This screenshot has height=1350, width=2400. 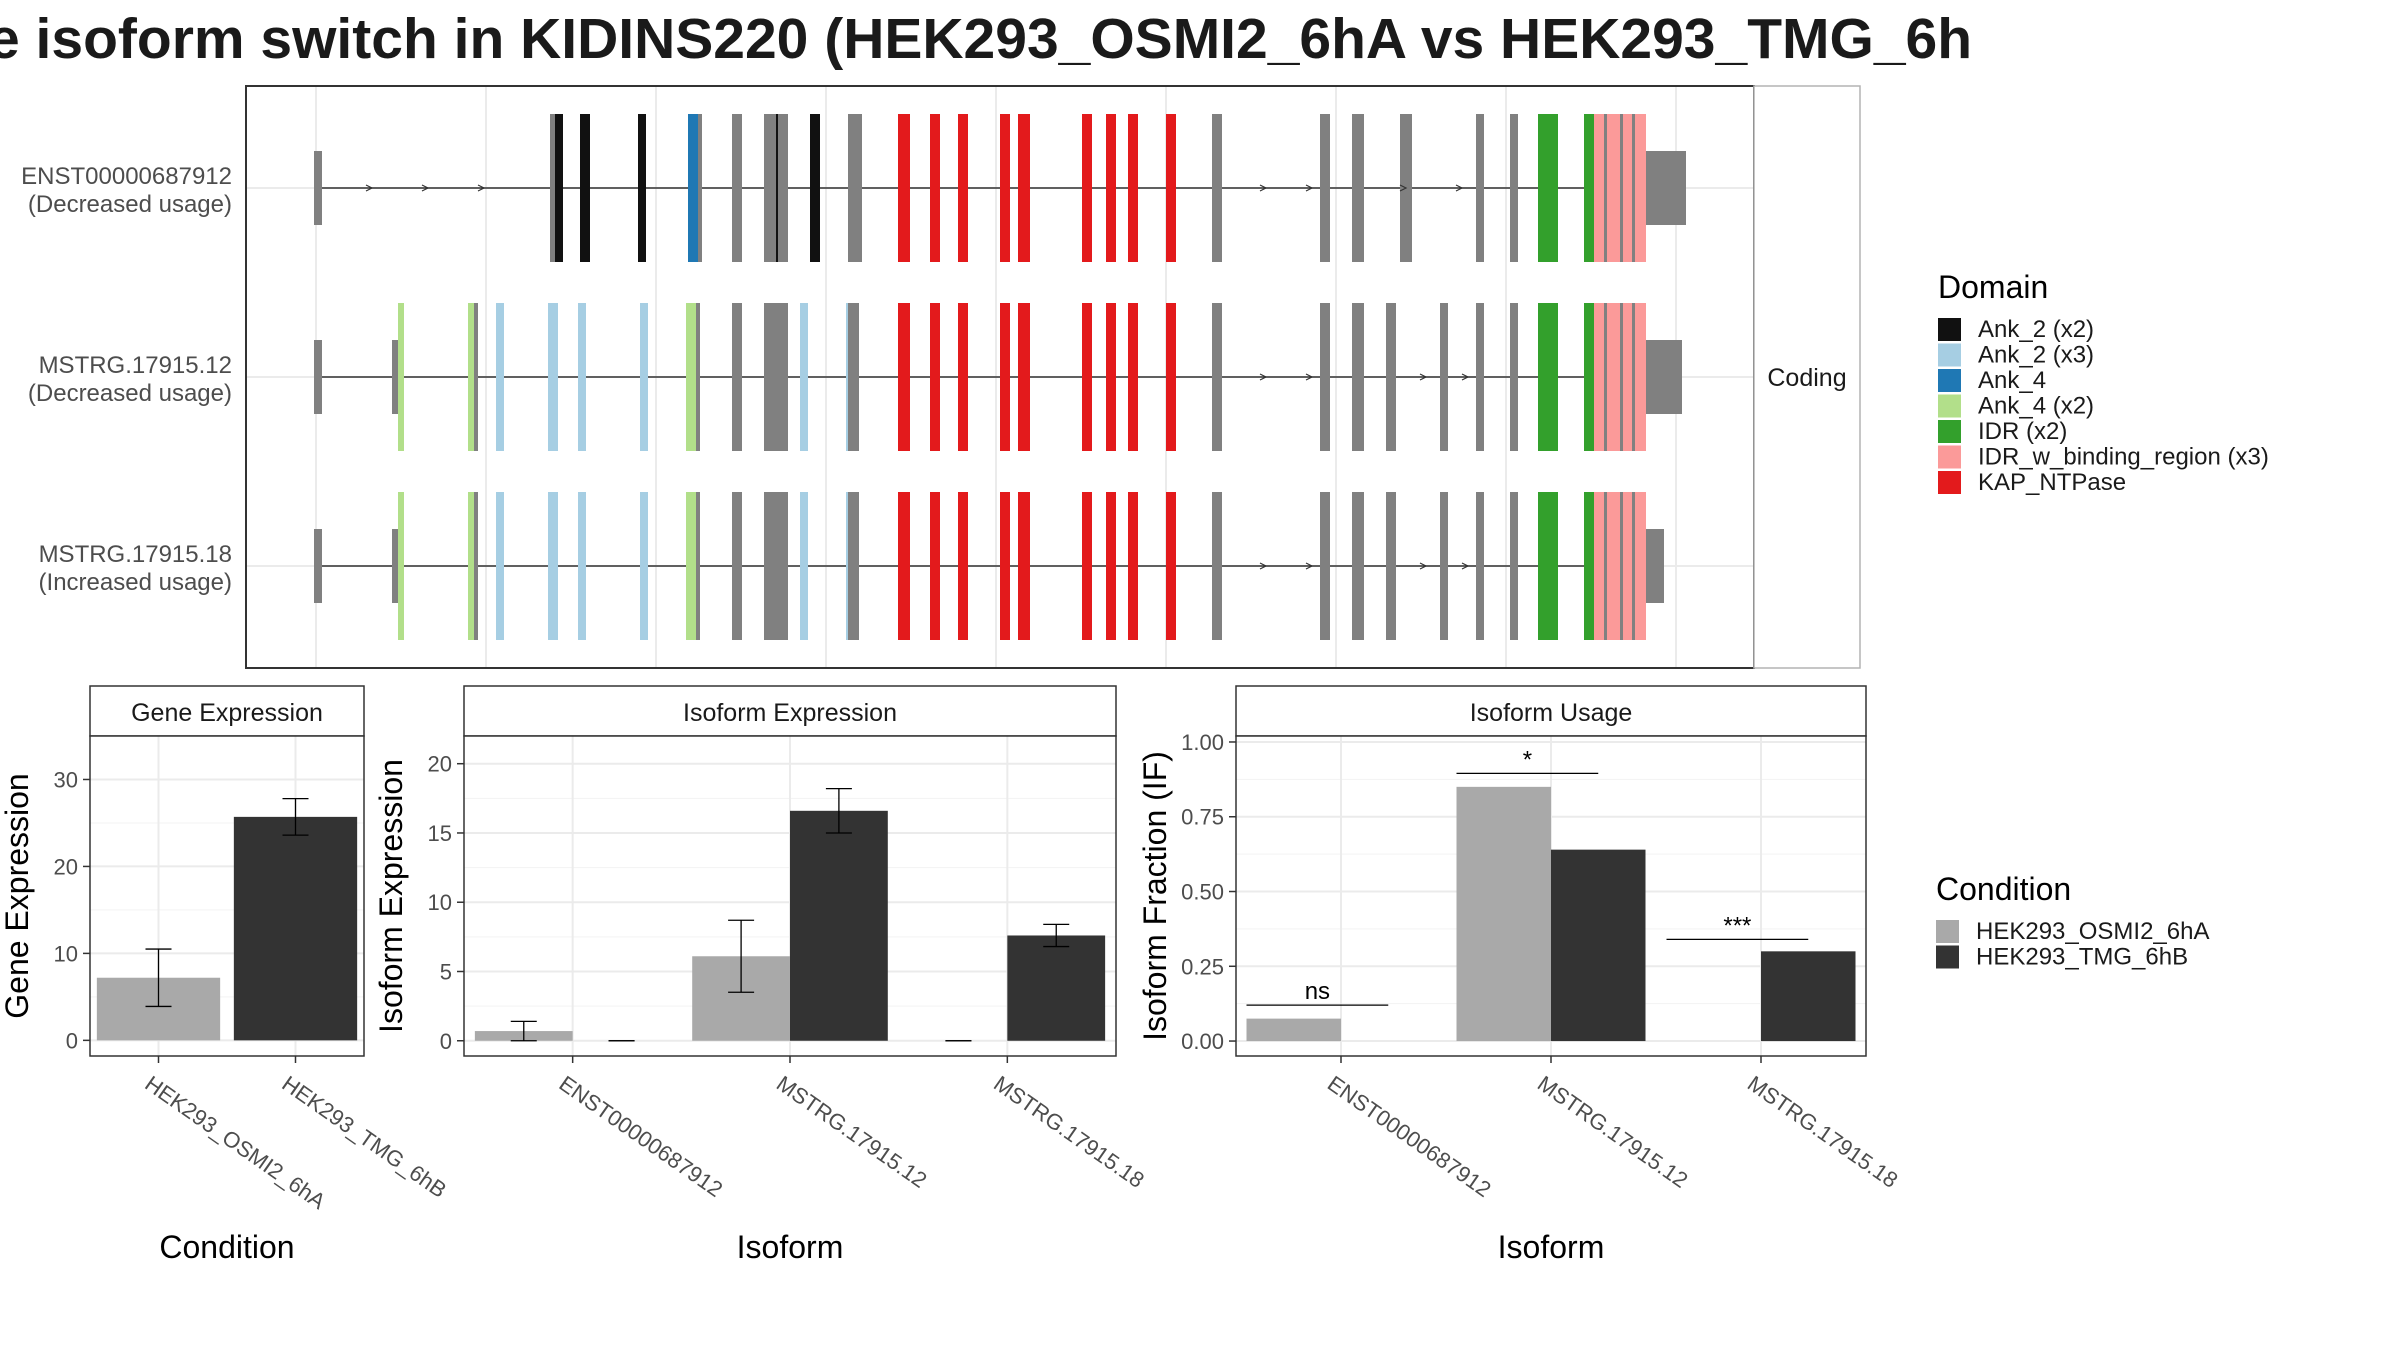 I want to click on isoform-name: ENST00000687912, so click(x=126, y=176).